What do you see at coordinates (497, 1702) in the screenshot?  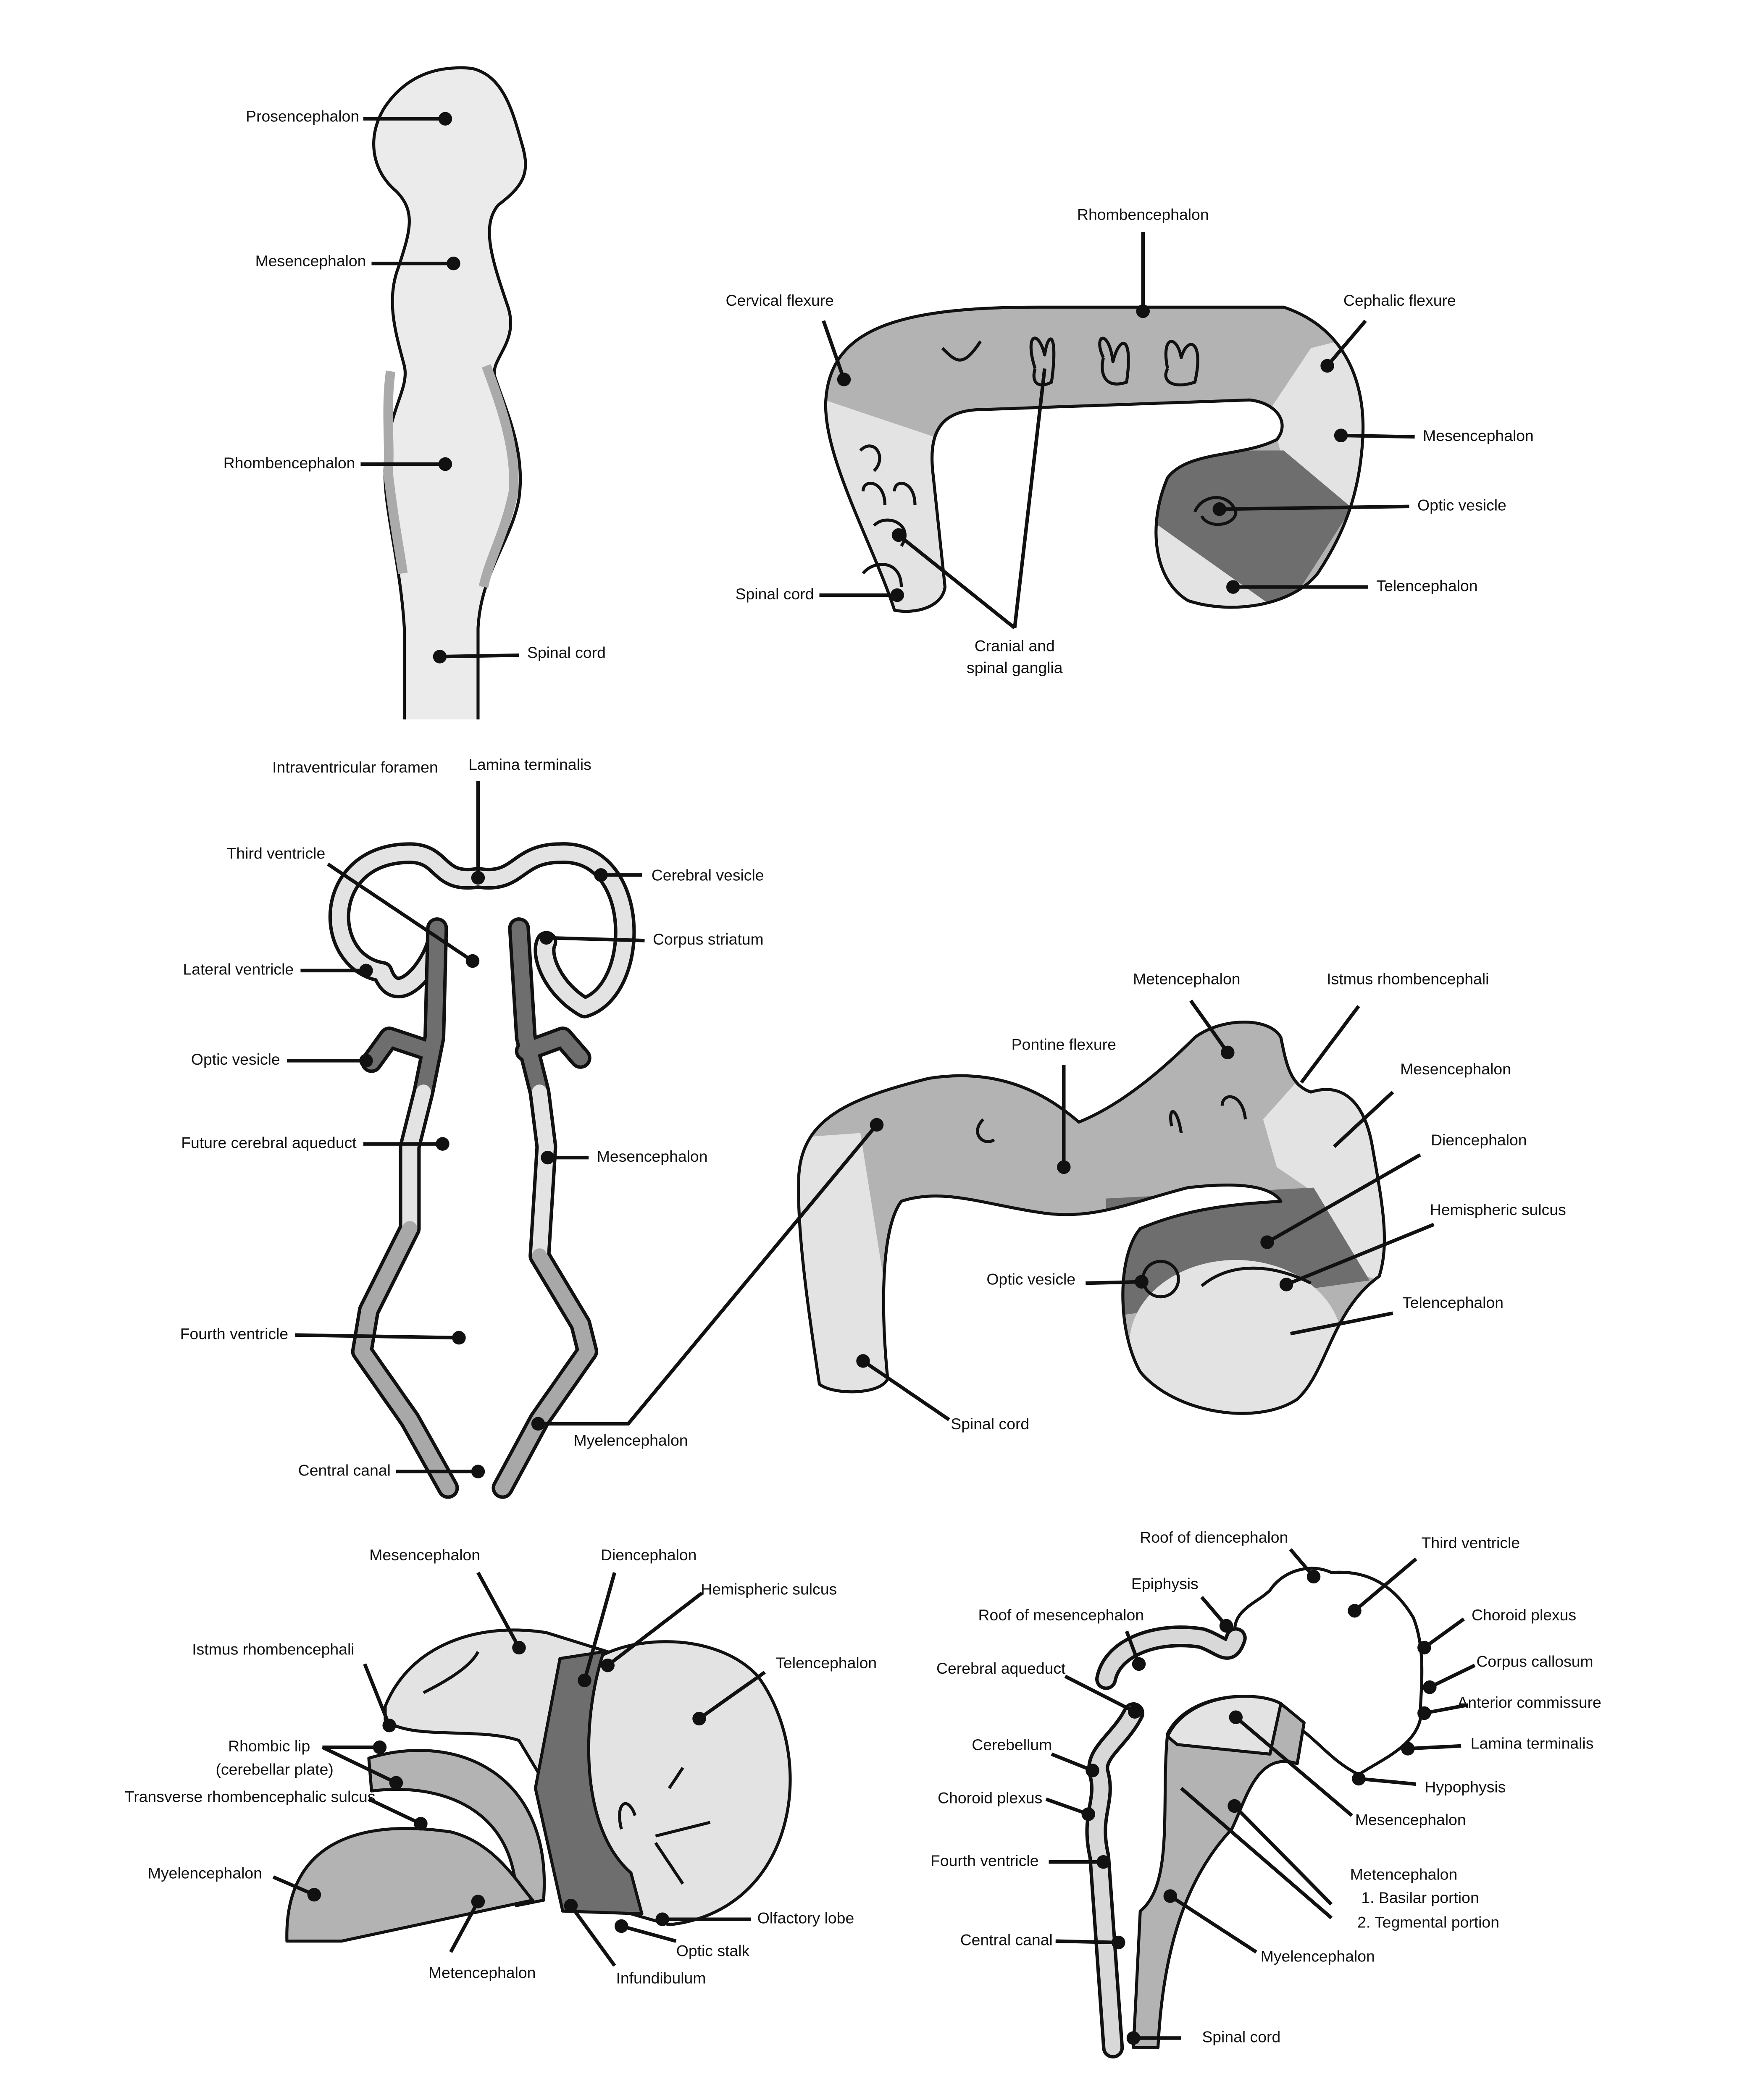 I see `mesencephalon-shape` at bounding box center [497, 1702].